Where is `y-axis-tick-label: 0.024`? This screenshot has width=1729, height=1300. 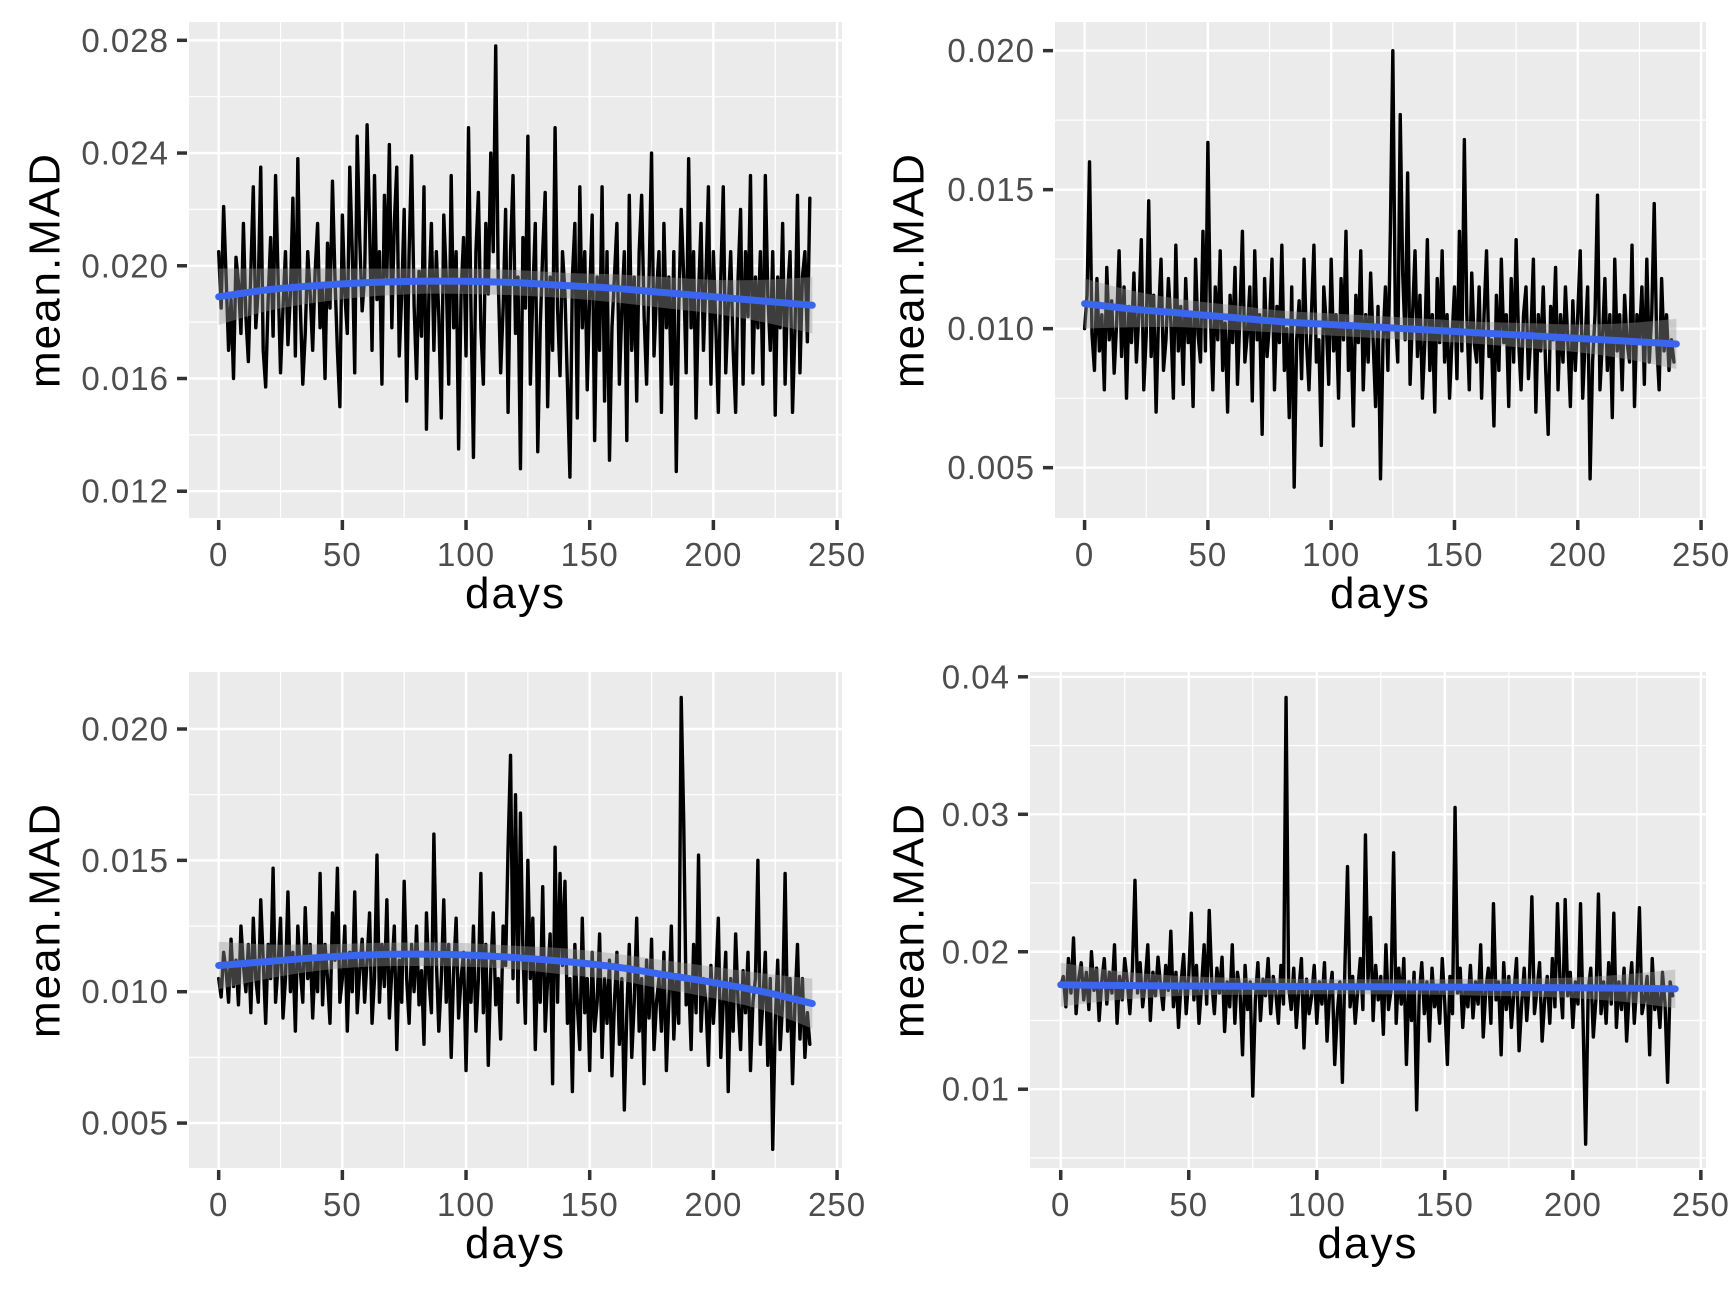 y-axis-tick-label: 0.024 is located at coordinates (125, 153).